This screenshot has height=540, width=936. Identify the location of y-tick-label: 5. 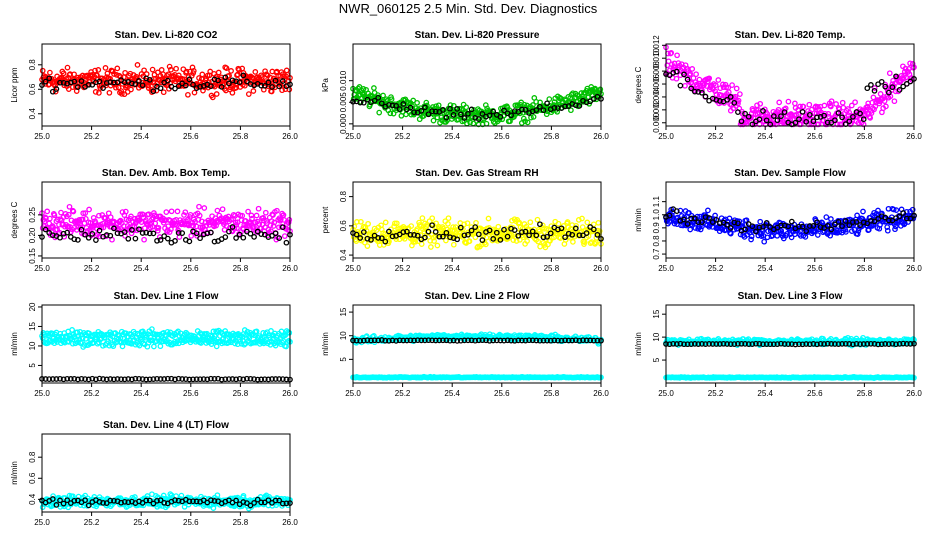
(343, 359).